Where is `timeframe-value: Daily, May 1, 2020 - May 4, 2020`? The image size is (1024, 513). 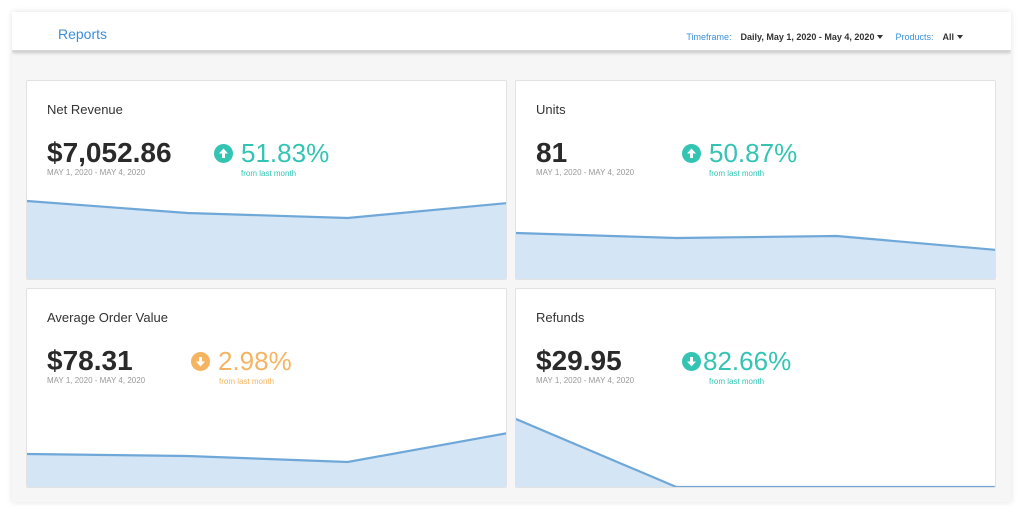
timeframe-value: Daily, May 1, 2020 - May 4, 2020 is located at coordinates (807, 37).